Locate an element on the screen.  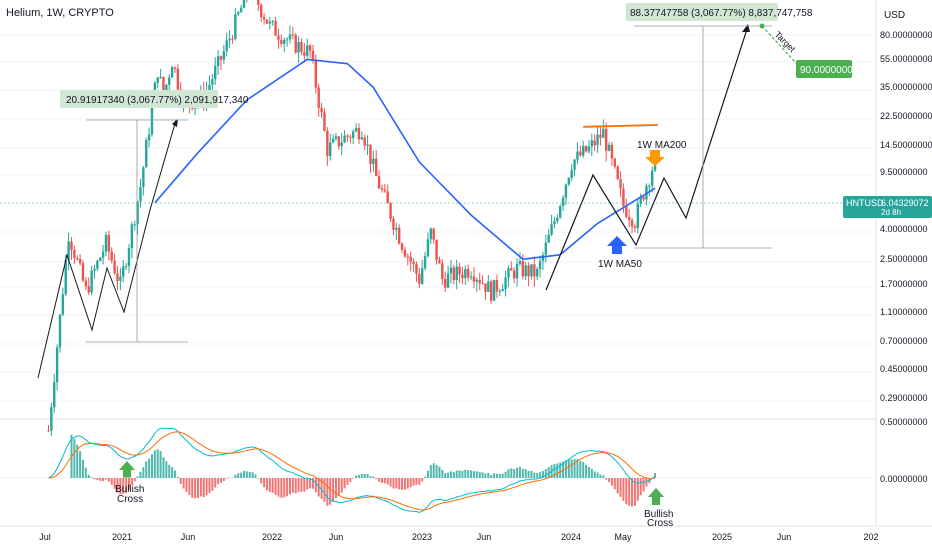
measure-label-past: 20.91917340 (3,067.77%) 2,091,917,340 is located at coordinates (154, 99).